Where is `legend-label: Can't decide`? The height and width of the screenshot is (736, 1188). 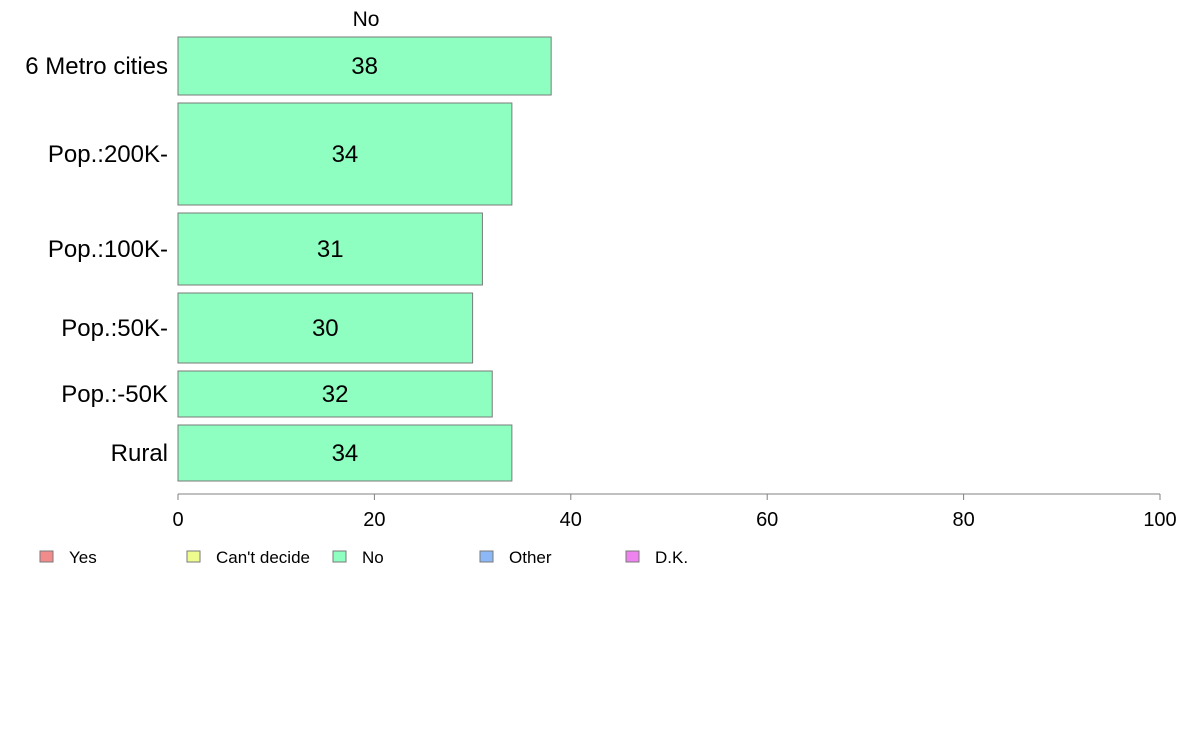 legend-label: Can't decide is located at coordinates (263, 557).